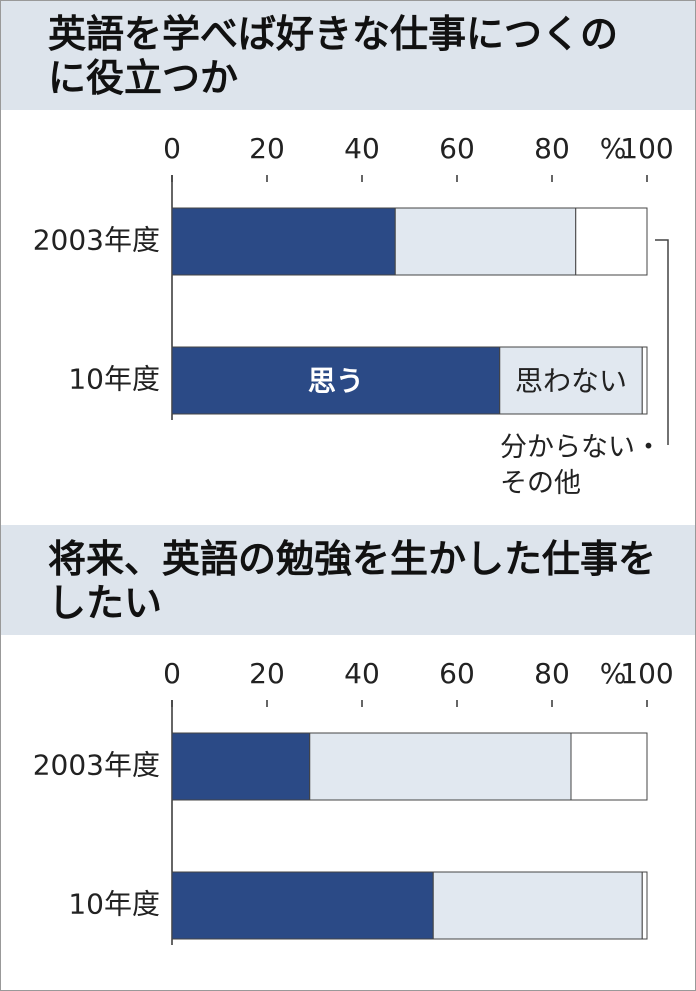  What do you see at coordinates (352, 581) in the screenshot?
I see `chart-title: 将来、英語の勉強を生かした仕事をしたい` at bounding box center [352, 581].